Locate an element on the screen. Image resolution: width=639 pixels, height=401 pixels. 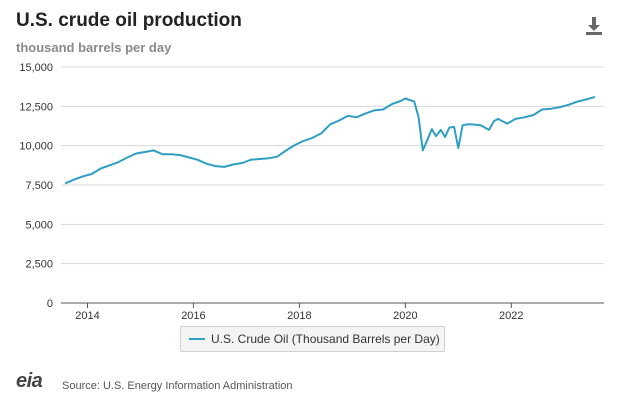
y-tick-label: 0 is located at coordinates (50, 304).